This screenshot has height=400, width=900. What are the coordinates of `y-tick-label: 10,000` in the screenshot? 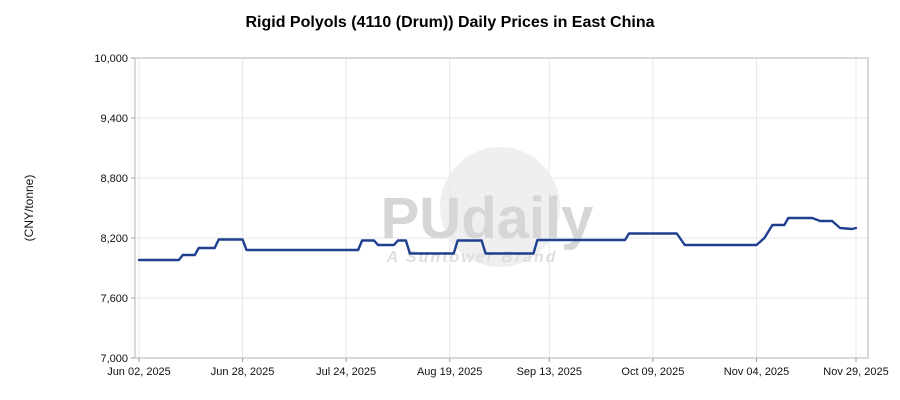 It's located at (111, 59).